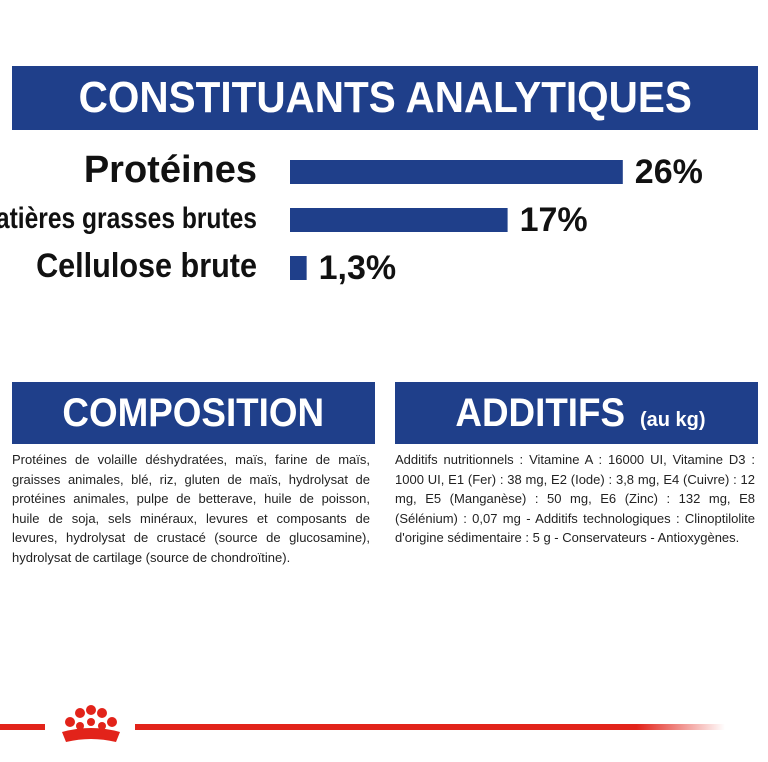 The image size is (768, 762). I want to click on additifs-unit: (au kg), so click(672, 419).